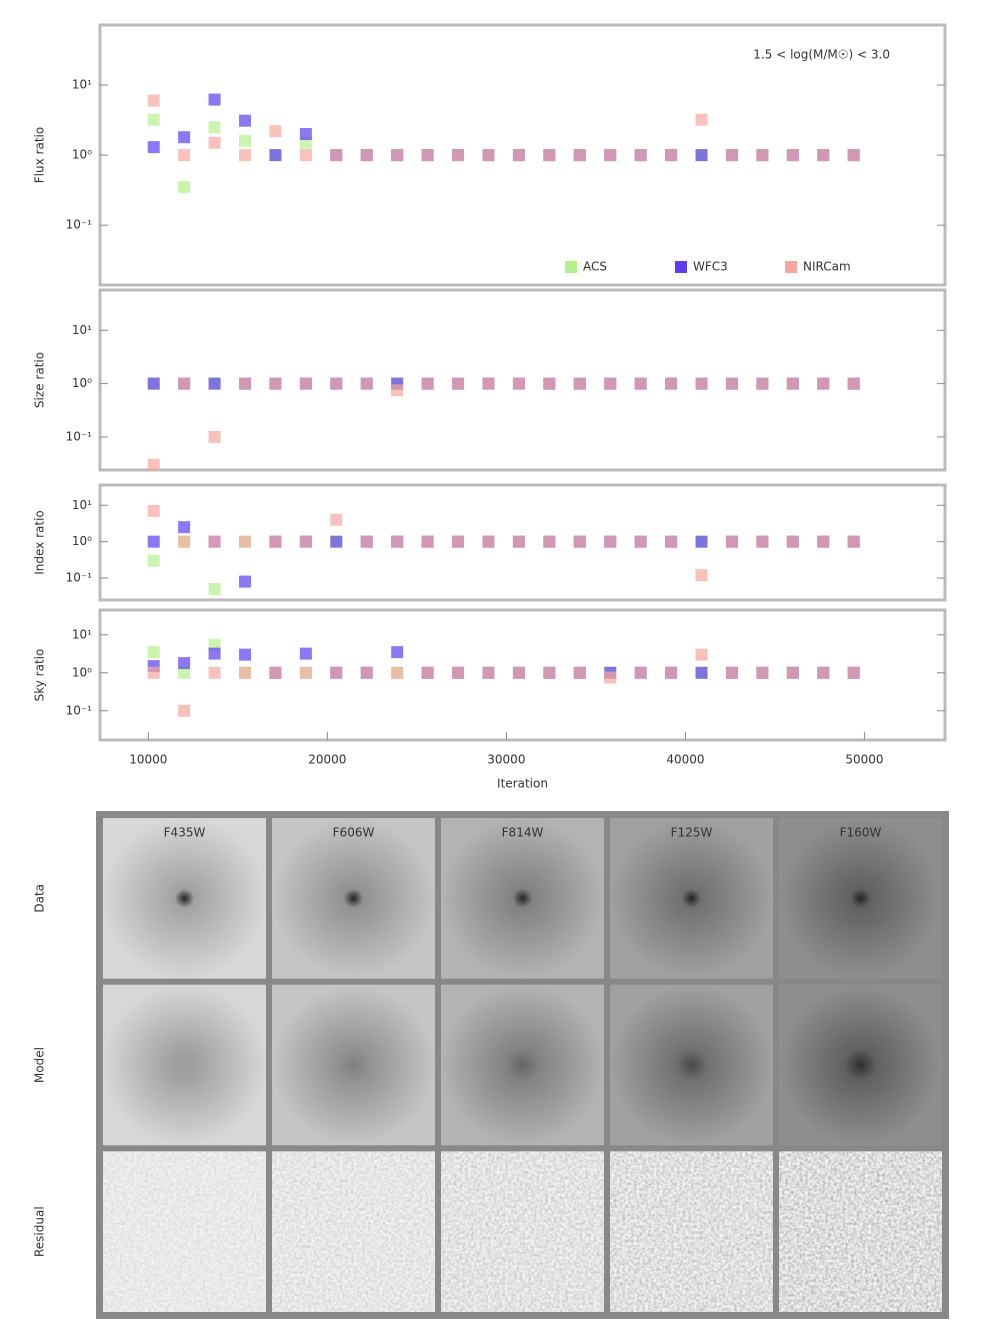 This screenshot has width=1008, height=1324. What do you see at coordinates (79, 225) in the screenshot?
I see `y-tick-label: 10⁻¹` at bounding box center [79, 225].